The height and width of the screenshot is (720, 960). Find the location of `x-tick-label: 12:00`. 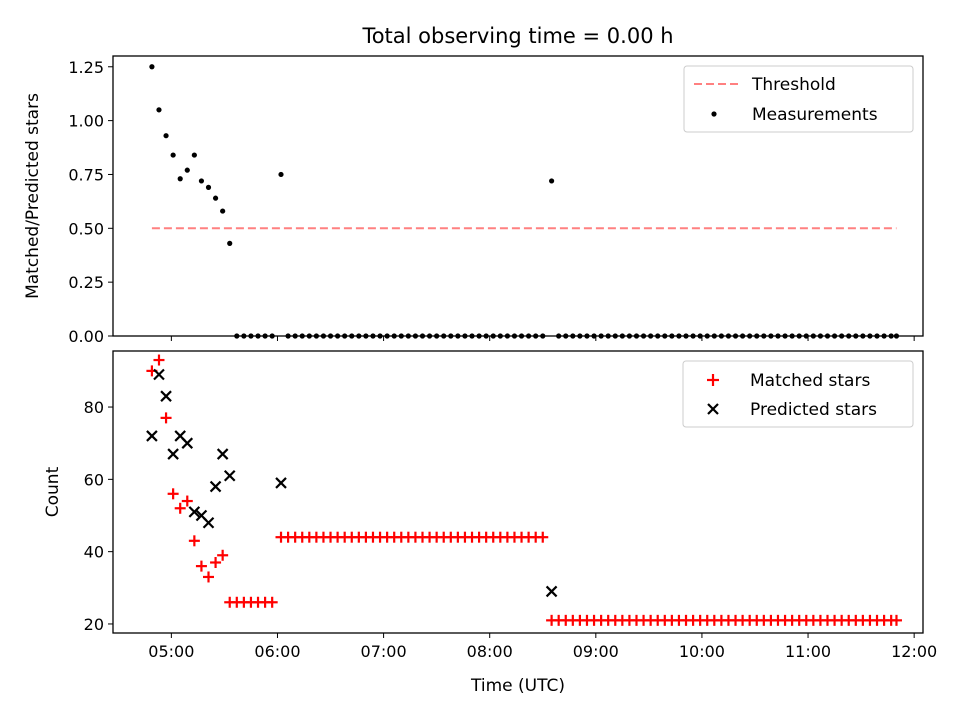

x-tick-label: 12:00 is located at coordinates (914, 651).